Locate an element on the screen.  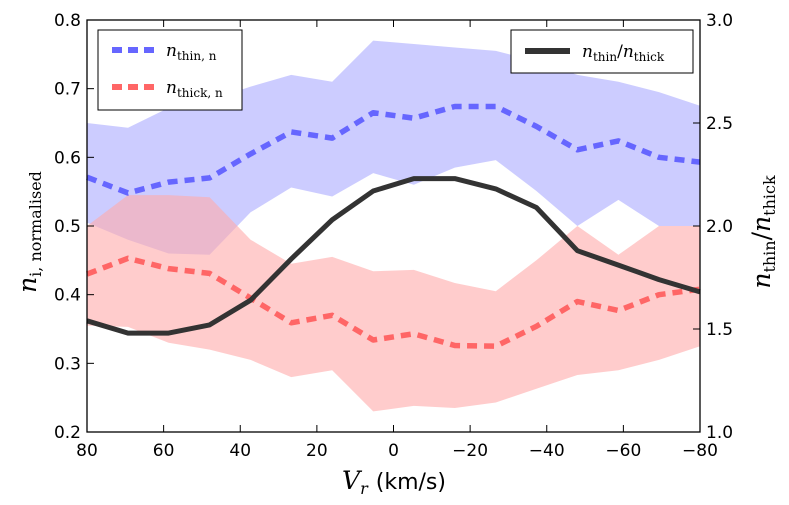
y-left-tick-label: 0.2 is located at coordinates (67, 433).